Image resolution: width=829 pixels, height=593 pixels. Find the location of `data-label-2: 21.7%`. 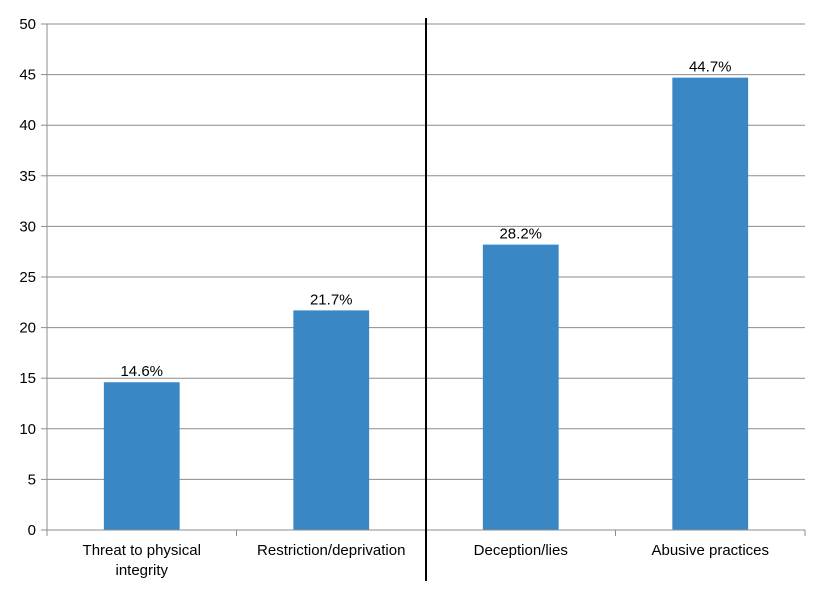

data-label-2: 21.7% is located at coordinates (331, 299).